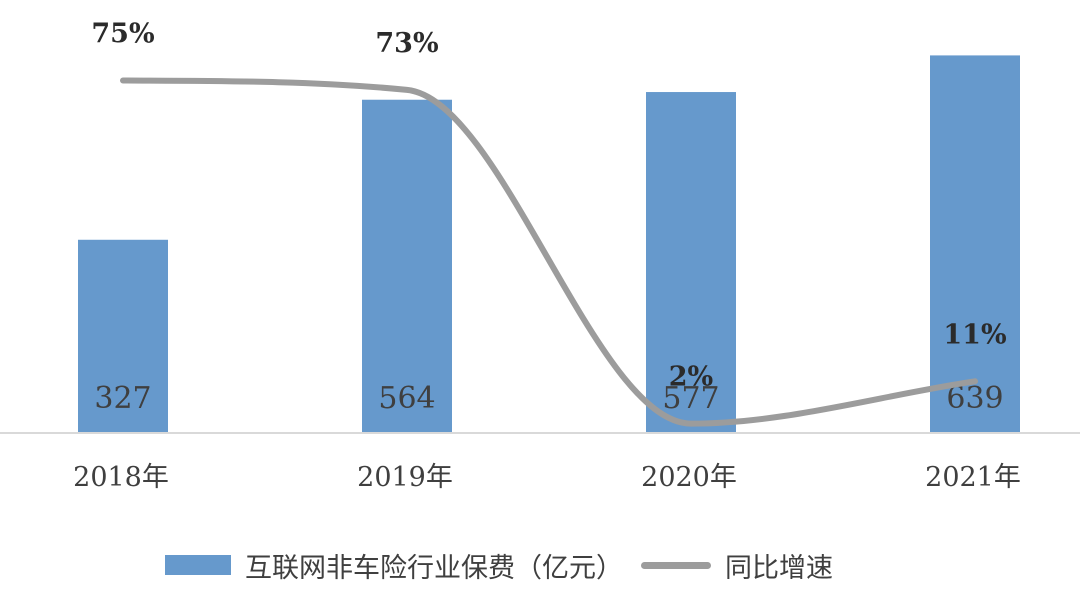 This screenshot has height=595, width=1080. Describe the element at coordinates (434, 568) in the screenshot. I see `legend-label-premium: 互联网非车险行业保费（亿元）` at that location.